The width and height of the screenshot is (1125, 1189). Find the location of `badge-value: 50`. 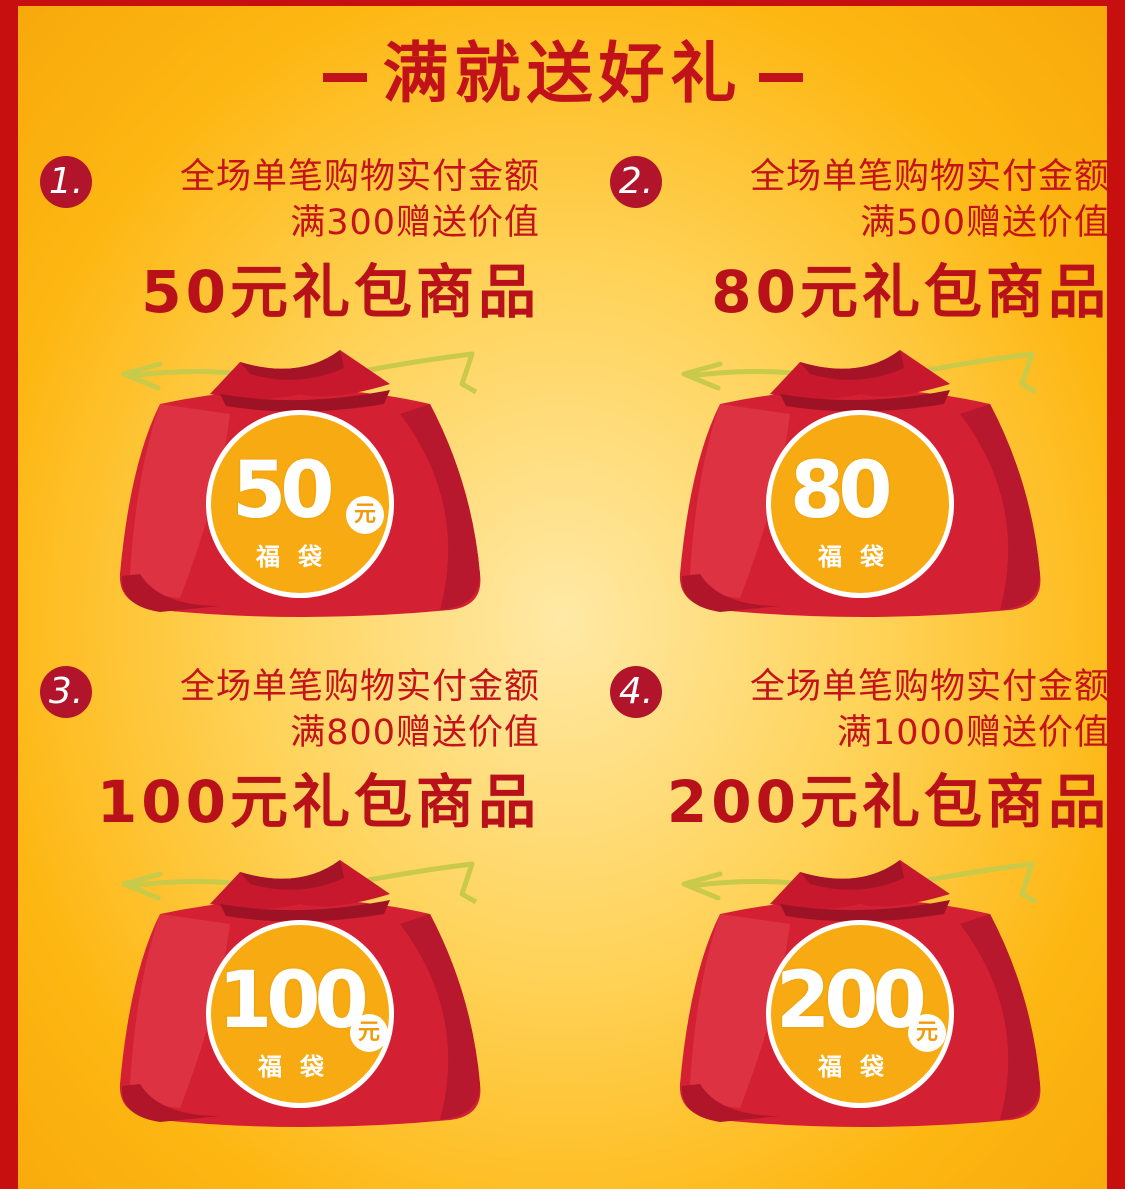

badge-value: 50 is located at coordinates (283, 491).